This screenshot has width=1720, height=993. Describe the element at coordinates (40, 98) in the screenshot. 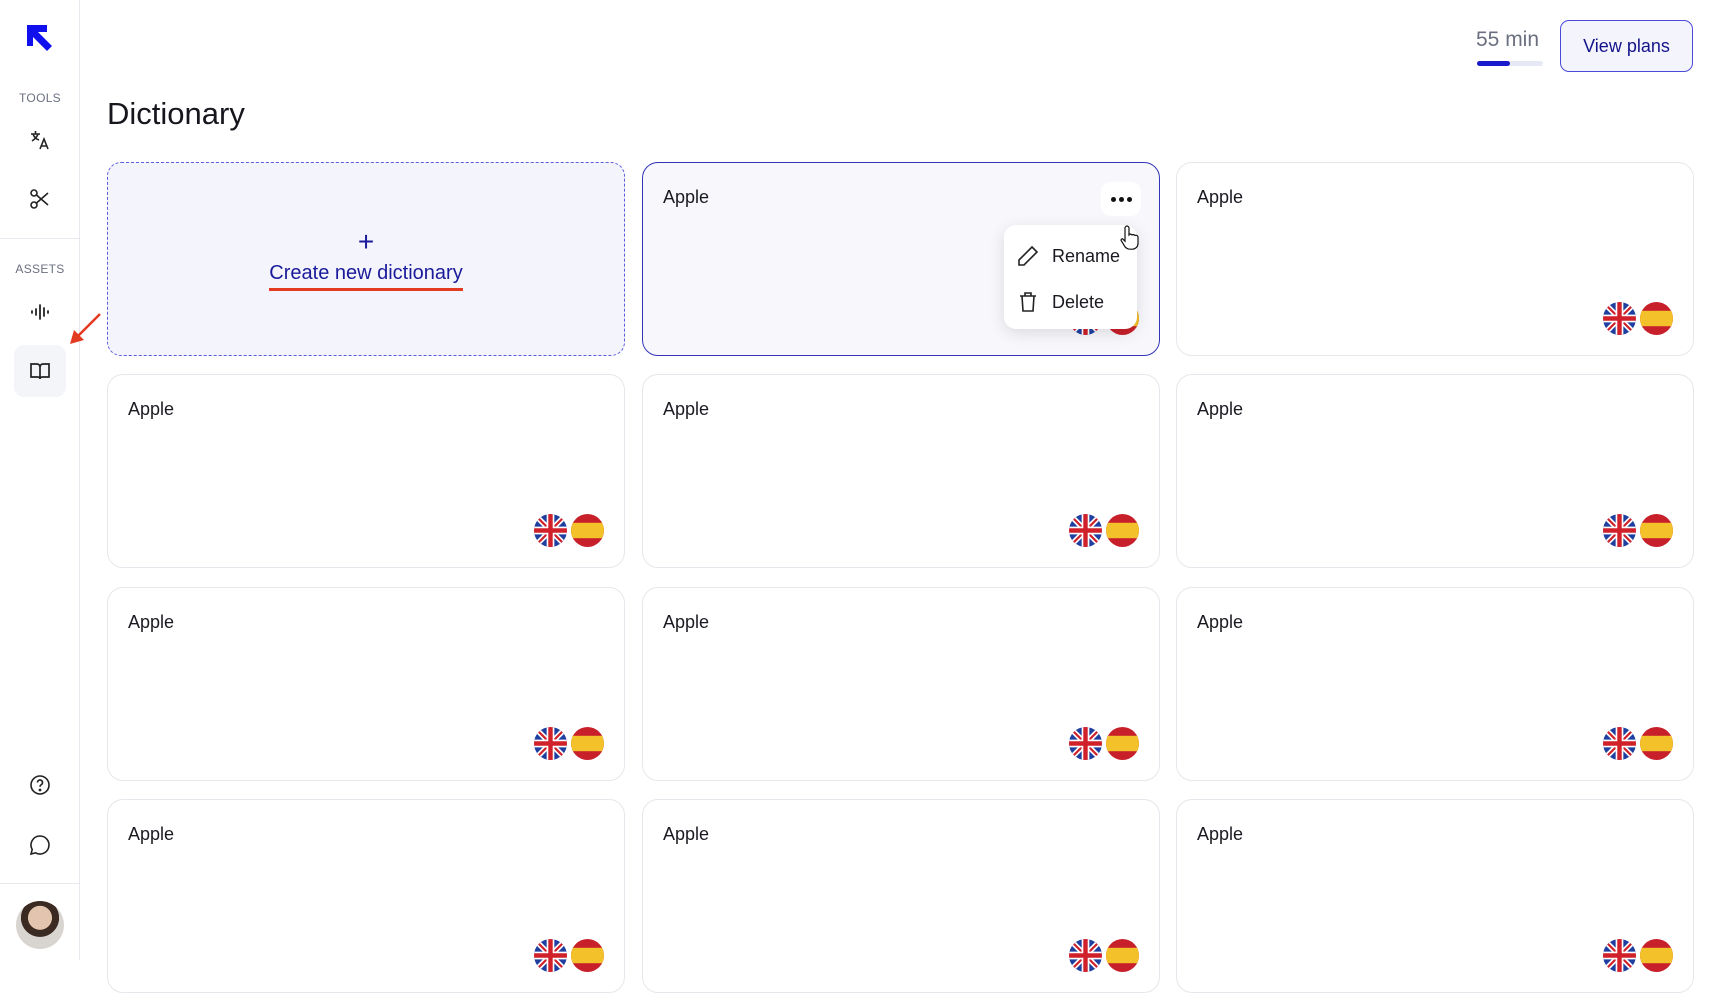

I see `tools-label: TOOLS` at that location.